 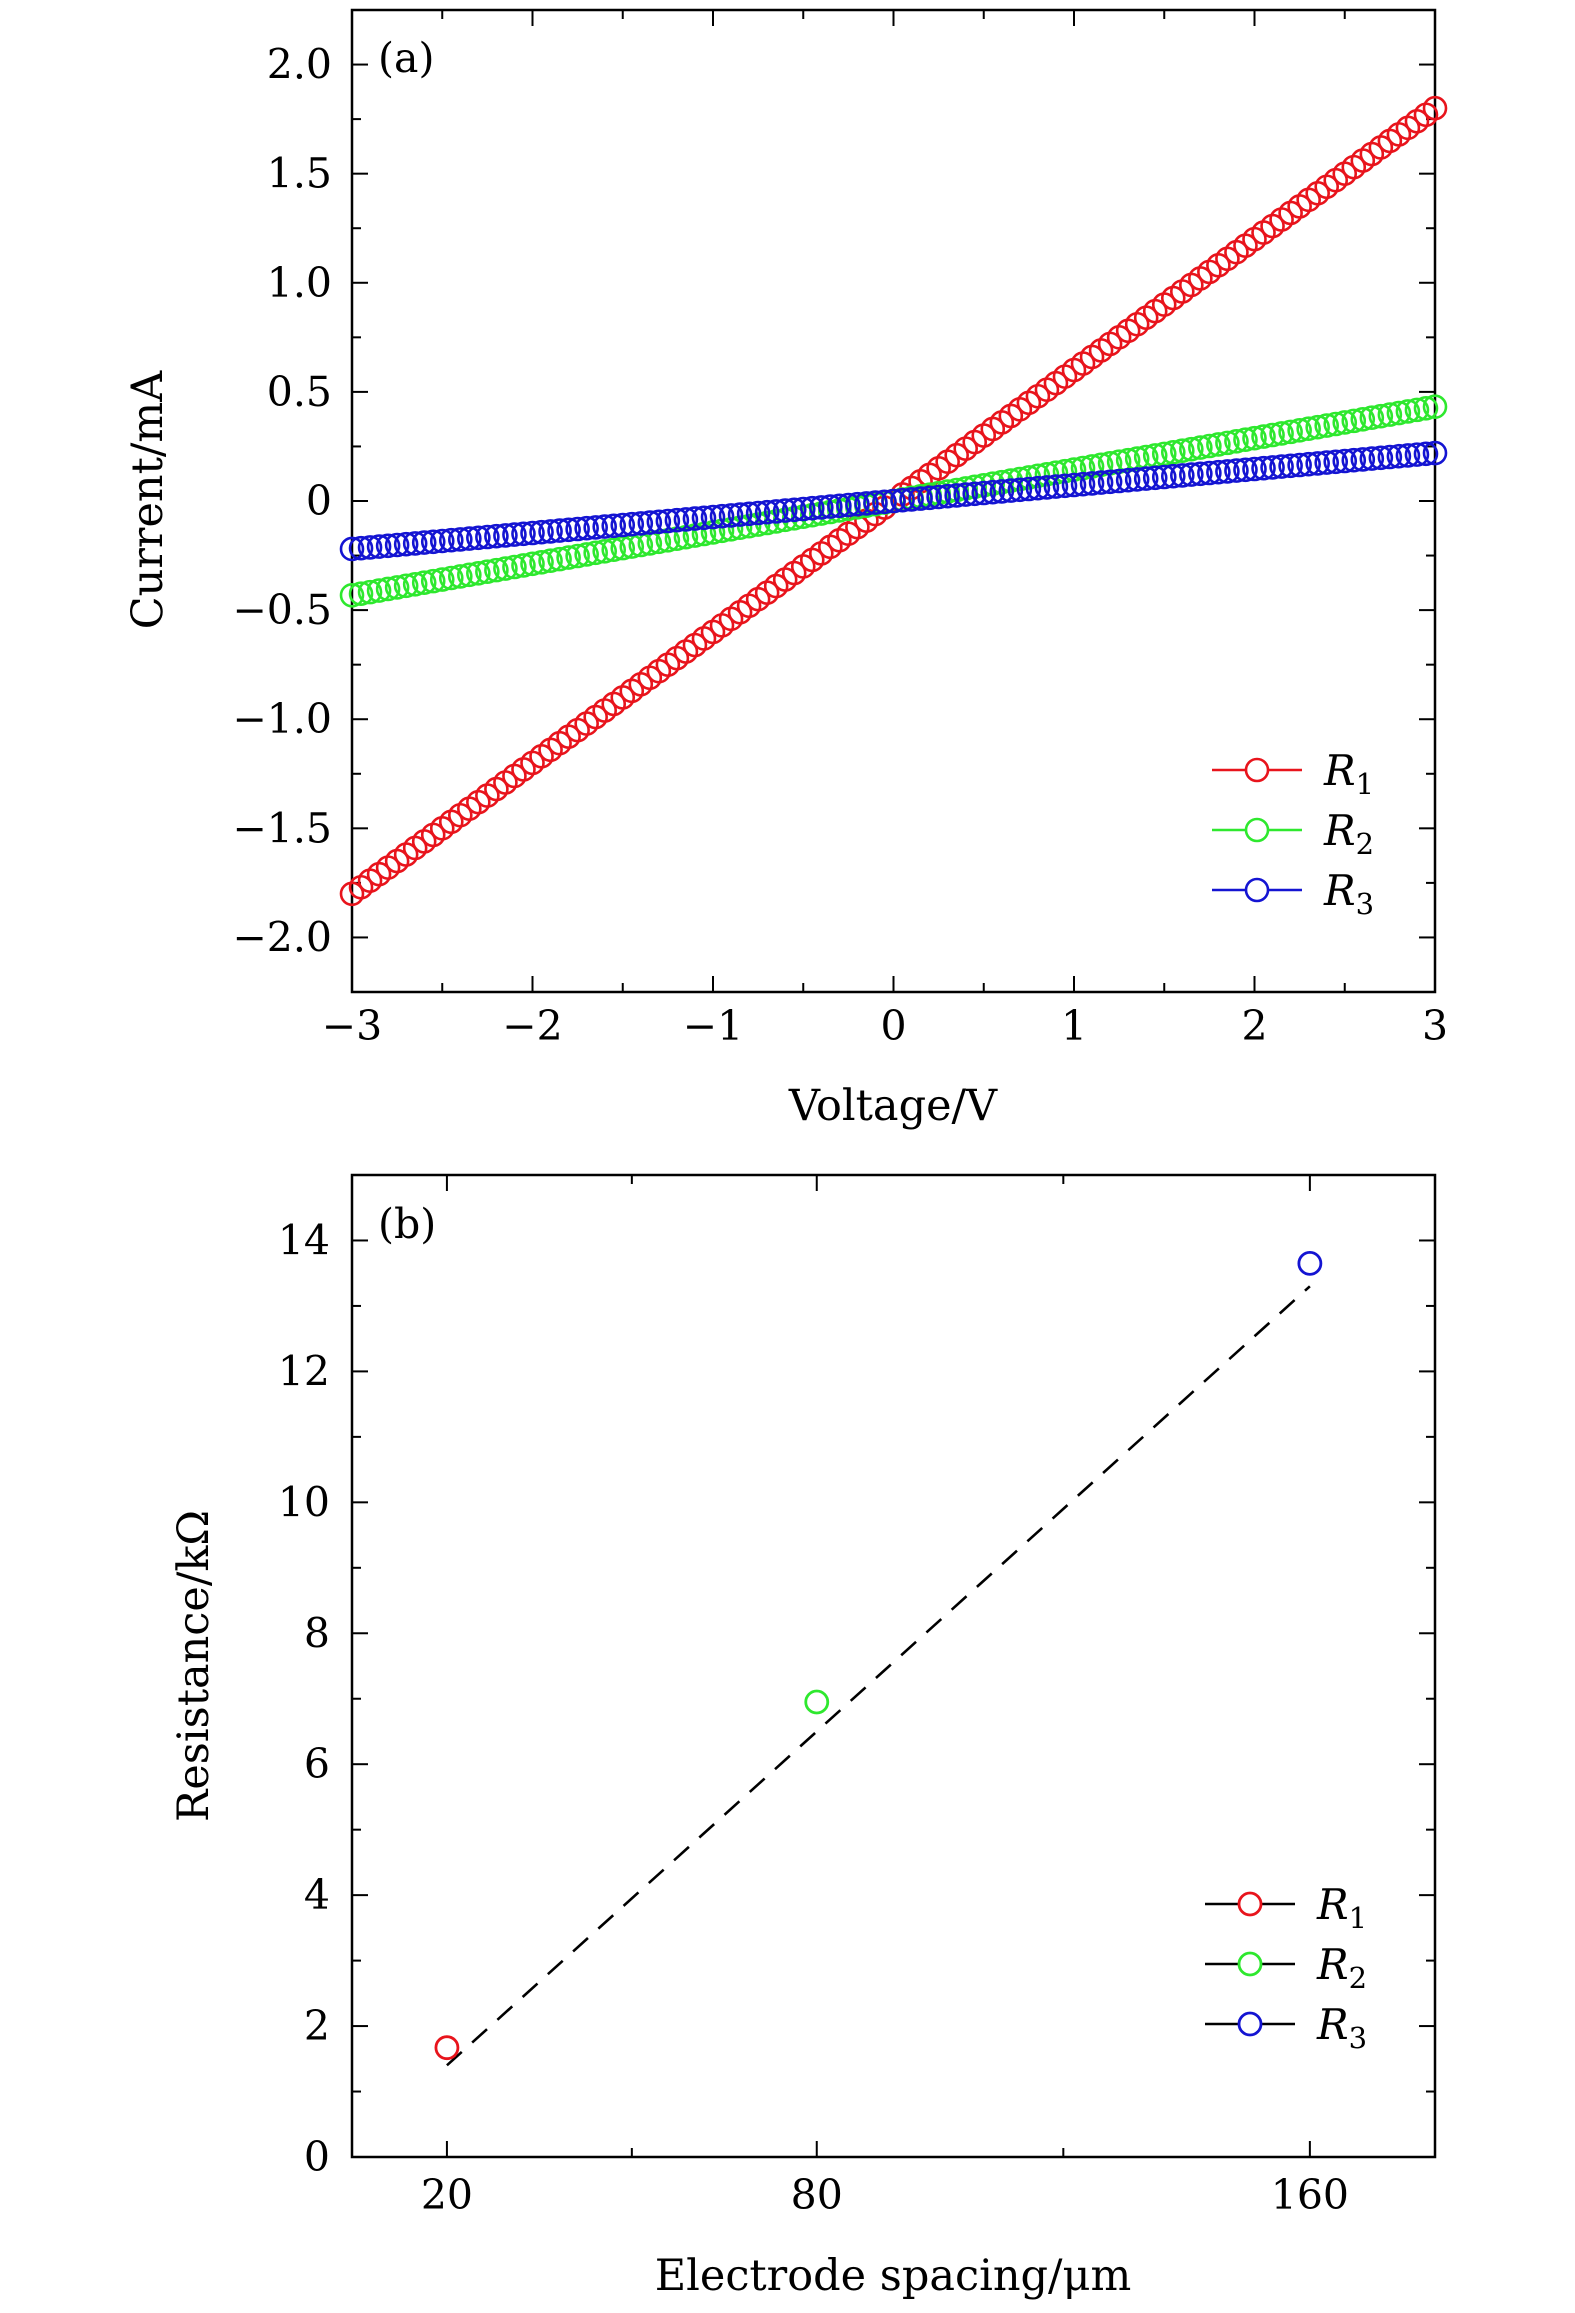 I want to click on y-tick-label-a: −1.0, so click(x=282, y=719).